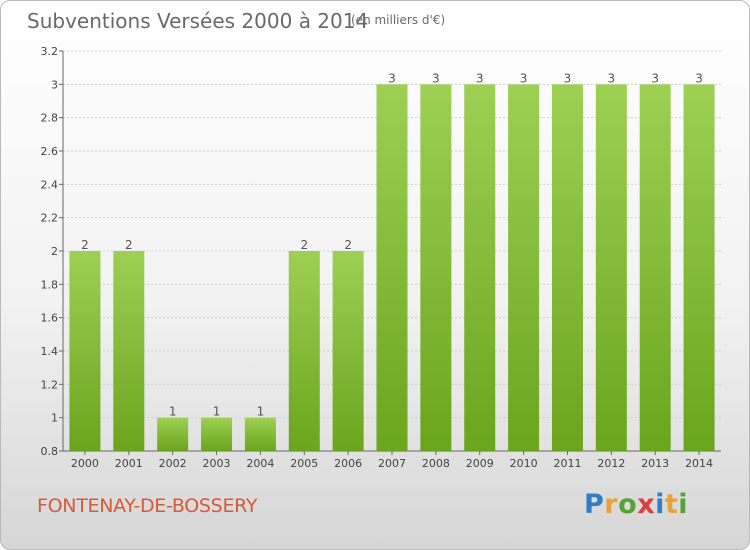 This screenshot has height=550, width=750. What do you see at coordinates (50, 351) in the screenshot?
I see `y-tick-label: 1.4` at bounding box center [50, 351].